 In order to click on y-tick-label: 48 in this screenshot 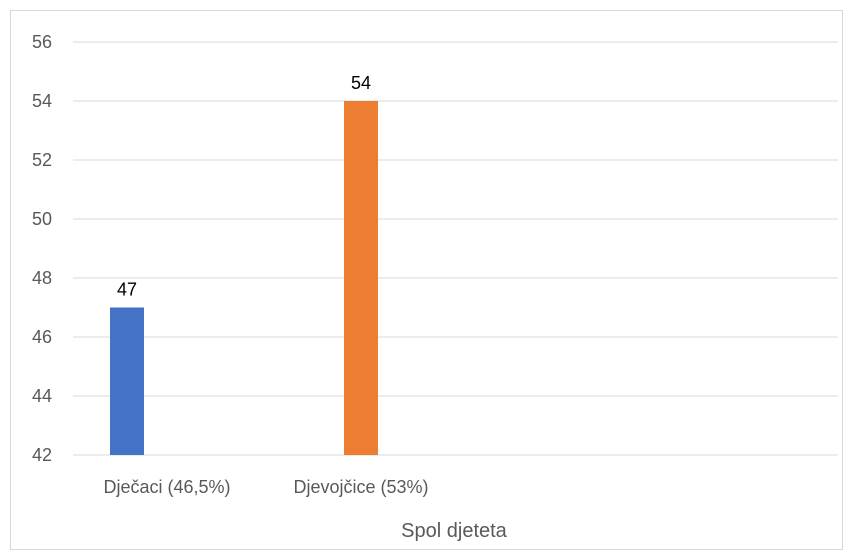, I will do `click(42, 278)`.